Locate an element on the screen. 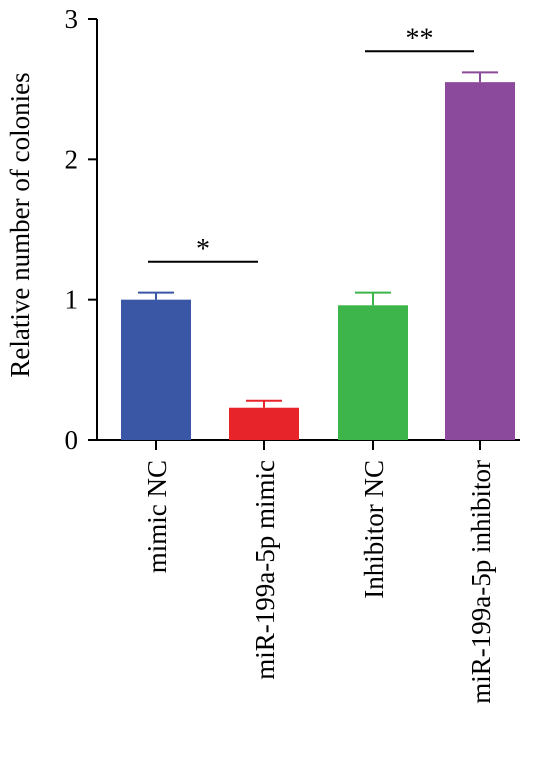 The image size is (539, 776). y-ticks: 0 1 2 3 is located at coordinates (81, 229).